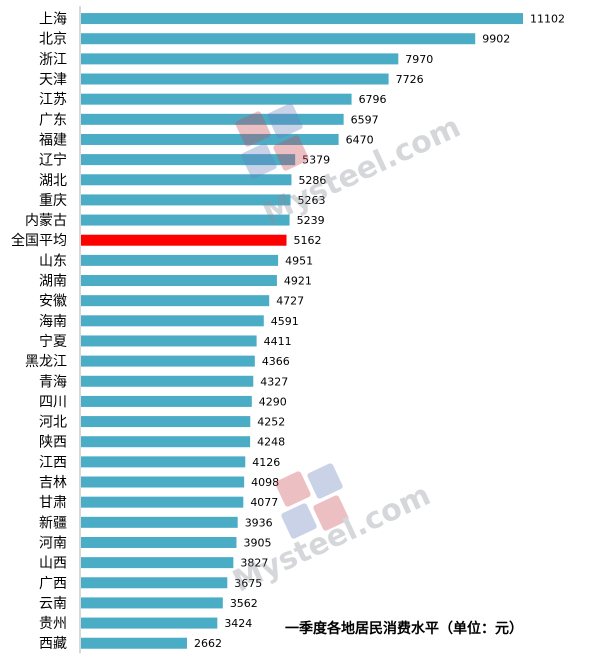 The height and width of the screenshot is (672, 589). Describe the element at coordinates (53, 644) in the screenshot. I see `category-label: 西藏` at that location.